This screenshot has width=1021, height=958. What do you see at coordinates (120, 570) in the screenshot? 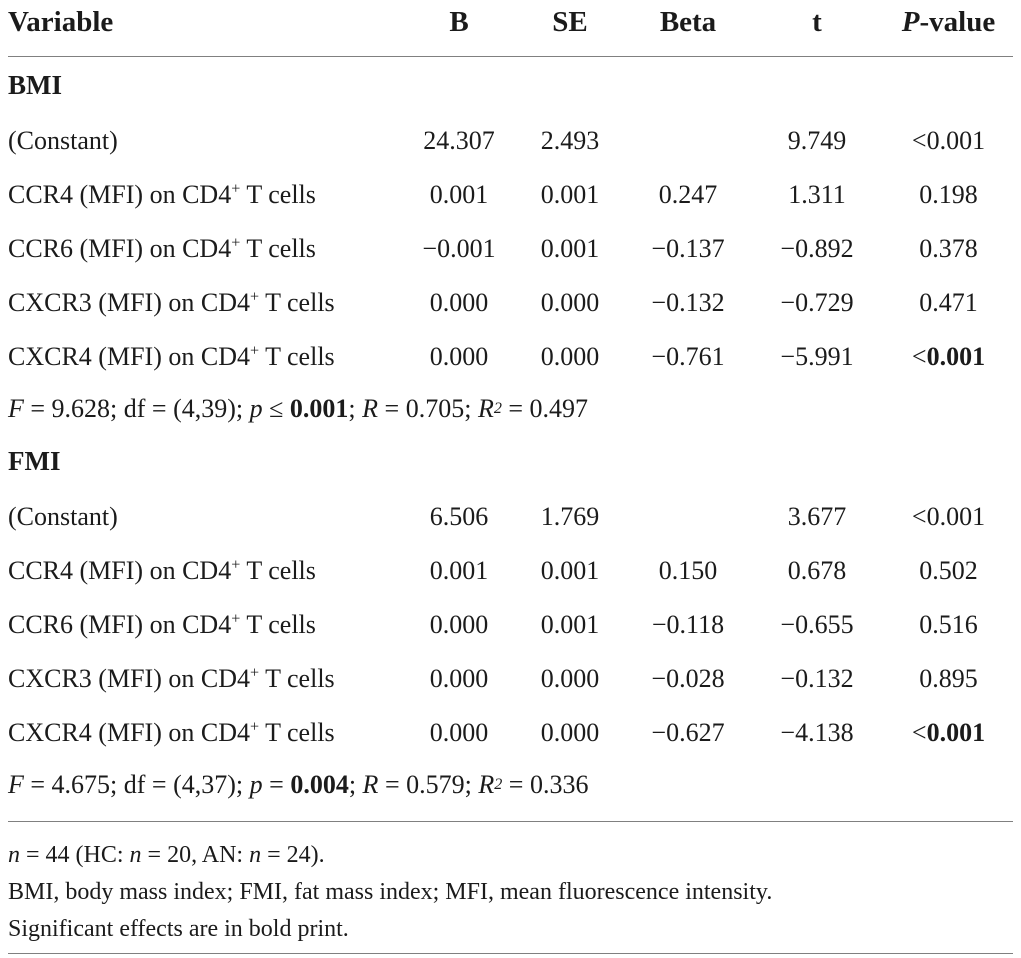
I see `variable-label-text: CCR4 (MFI) on CD4` at bounding box center [120, 570].